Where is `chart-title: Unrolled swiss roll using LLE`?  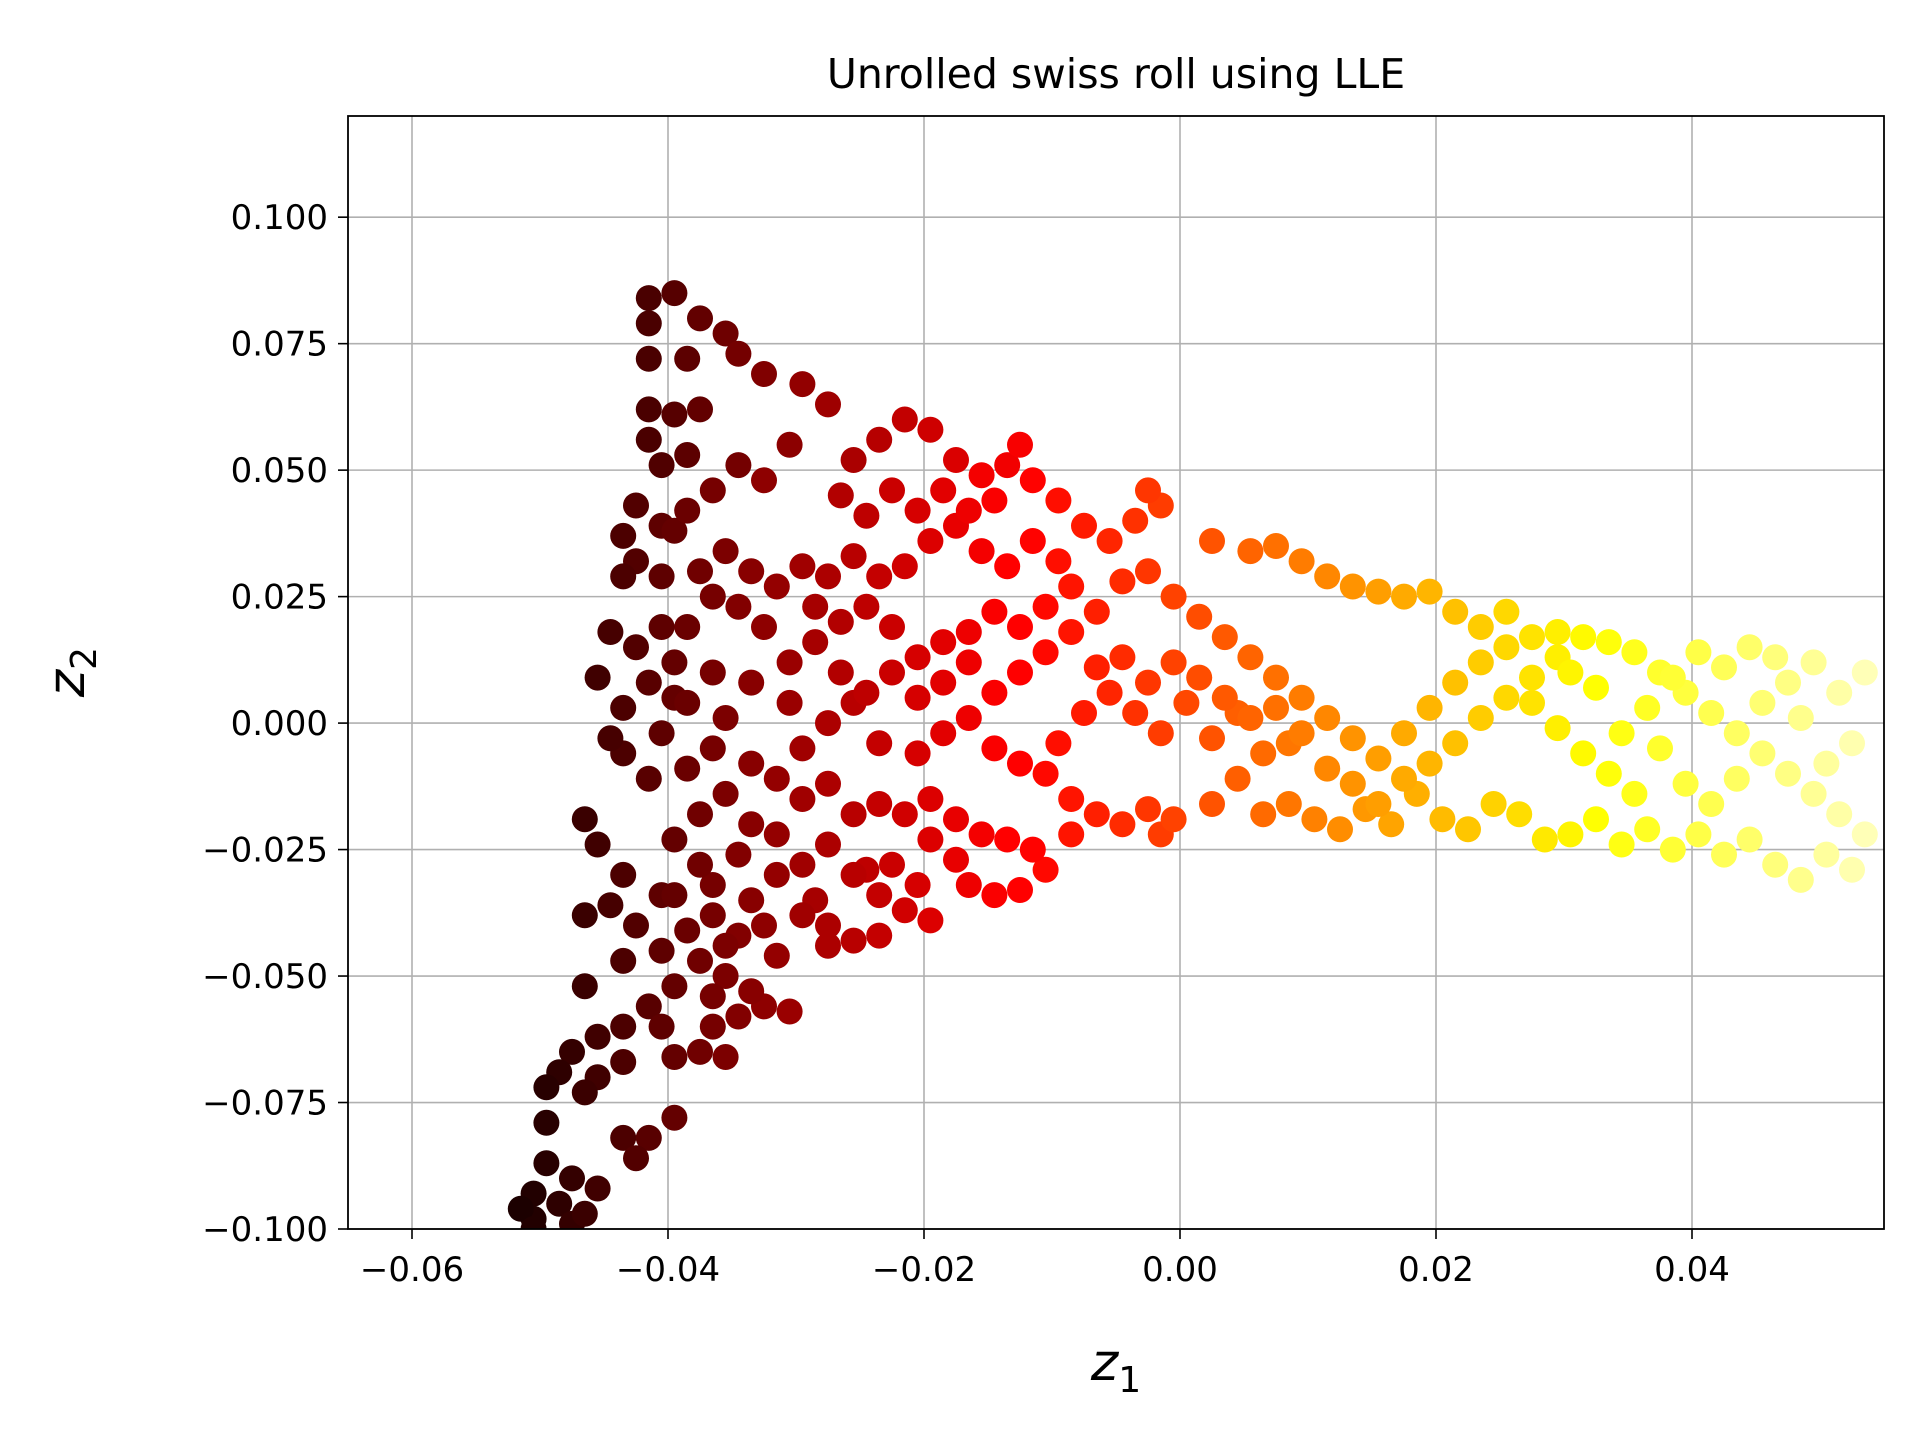
chart-title: Unrolled swiss roll using LLE is located at coordinates (1116, 74).